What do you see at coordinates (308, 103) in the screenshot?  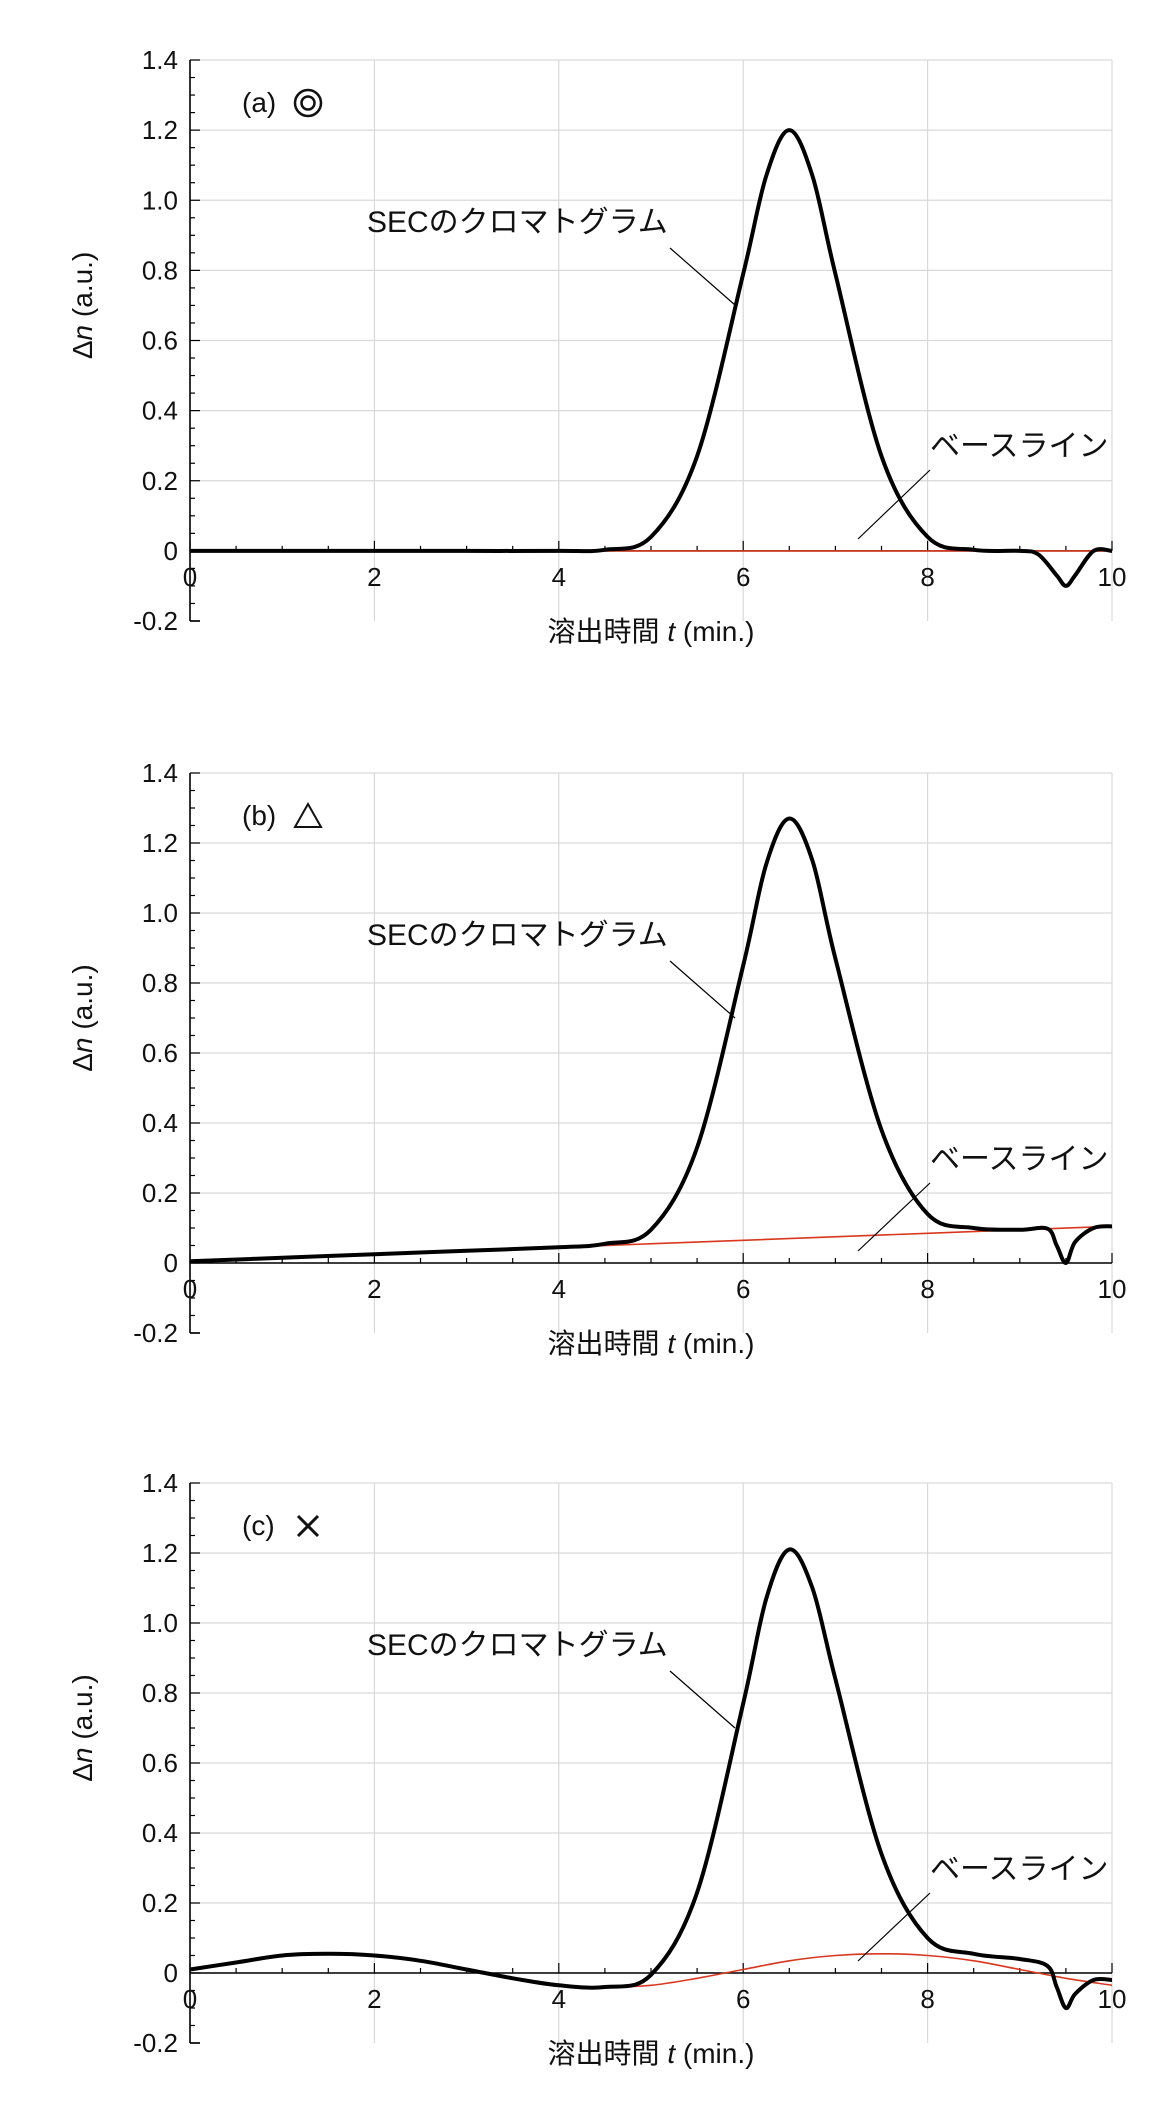 I see `double-circle-icon` at bounding box center [308, 103].